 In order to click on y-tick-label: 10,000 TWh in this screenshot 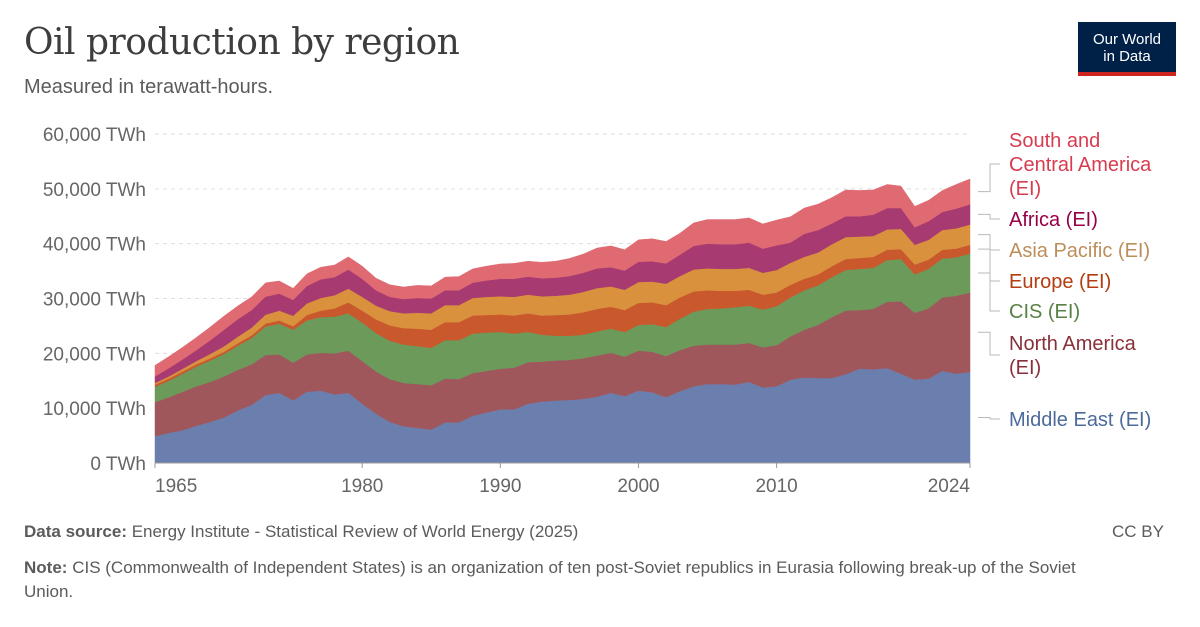, I will do `click(94, 409)`.